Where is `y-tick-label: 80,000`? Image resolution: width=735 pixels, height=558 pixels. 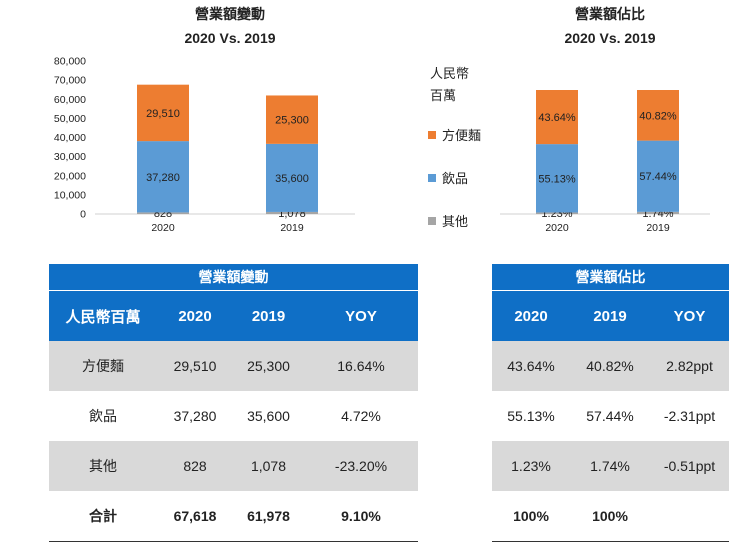 y-tick-label: 80,000 is located at coordinates (70, 62).